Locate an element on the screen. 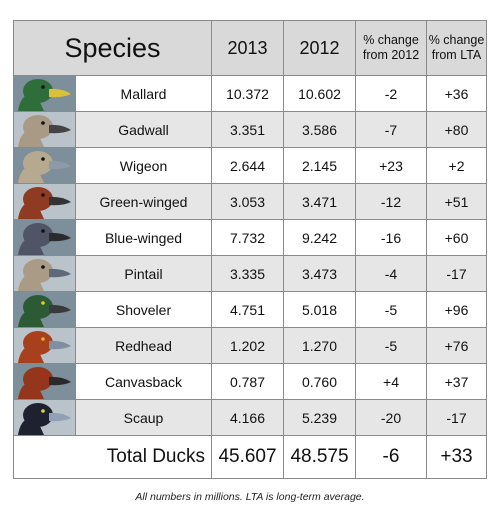 The height and width of the screenshot is (520, 500). total-2012: 48.575 is located at coordinates (319, 457).